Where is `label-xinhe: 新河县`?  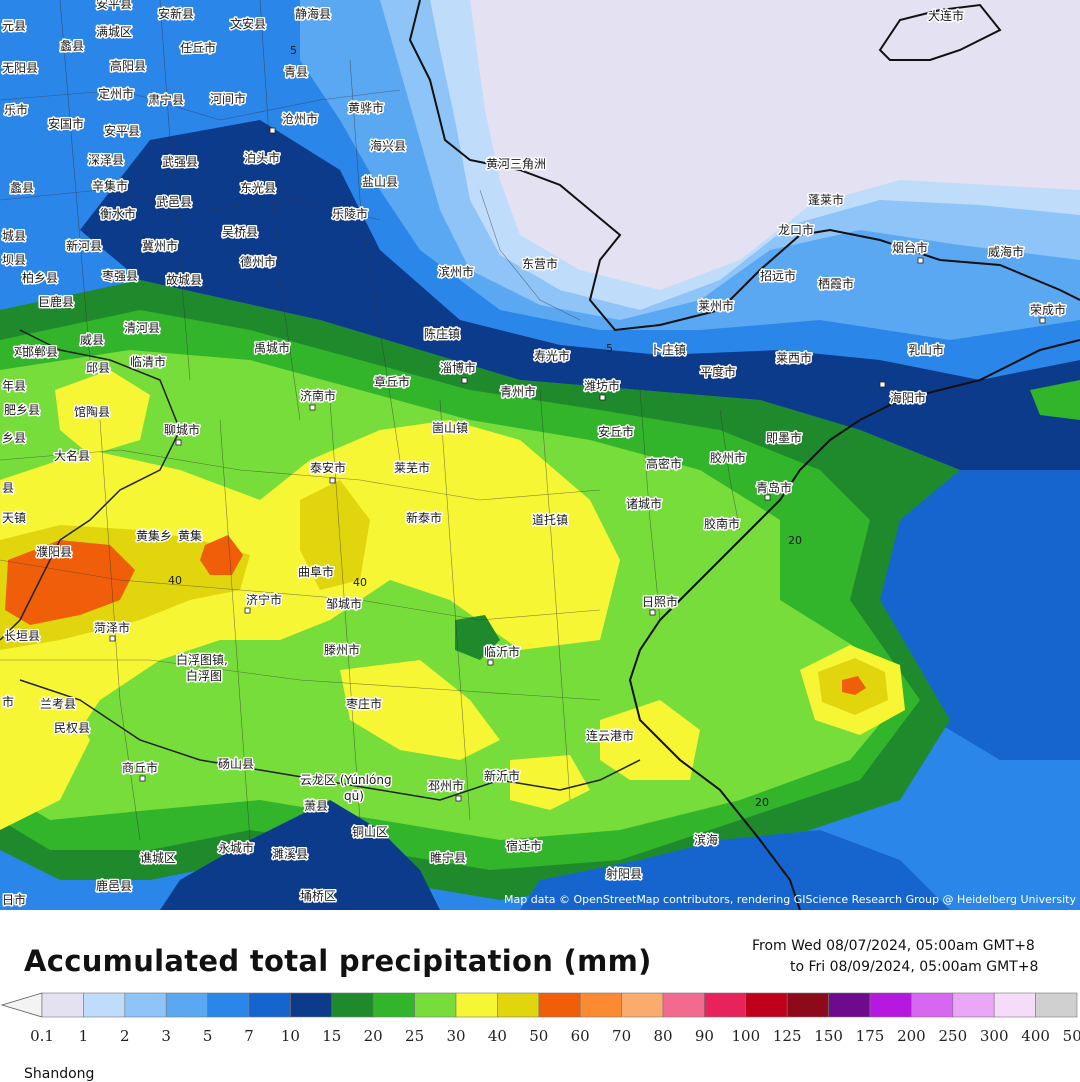 label-xinhe: 新河县 is located at coordinates (84, 245).